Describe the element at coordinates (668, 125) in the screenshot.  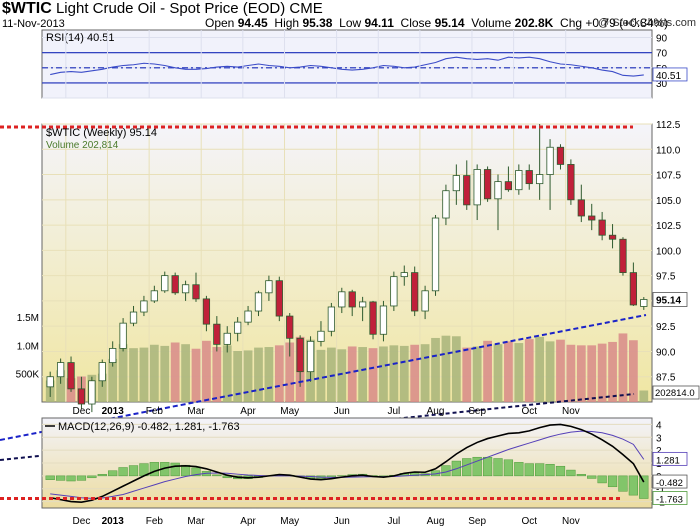
I see `price-tick-label: 112.5` at that location.